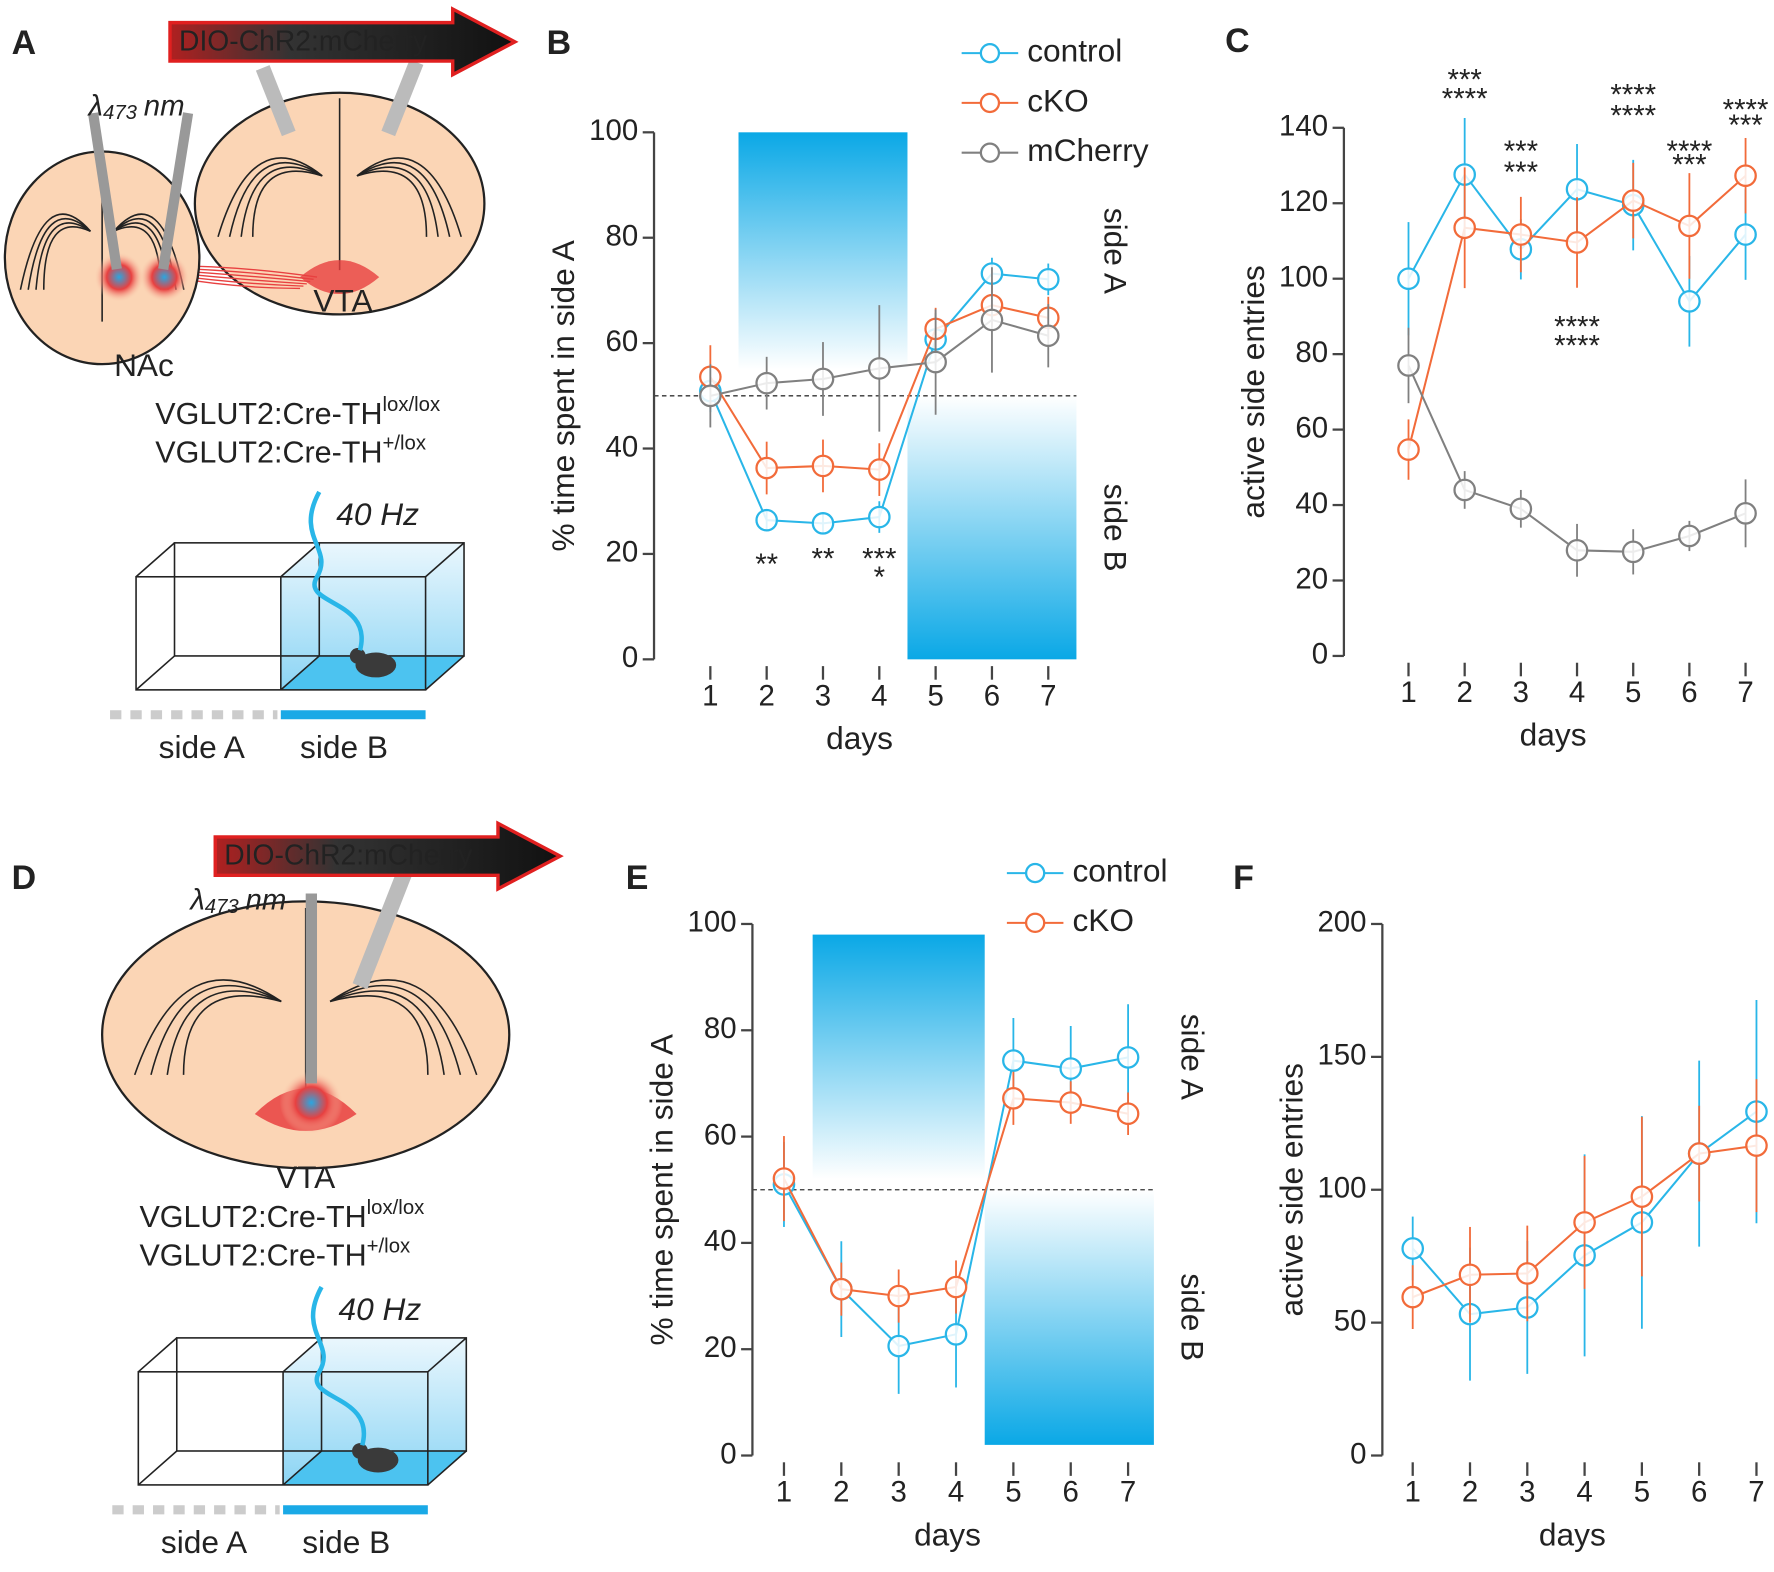 The height and width of the screenshot is (1572, 1774). I want to click on region-name: NAc, so click(144, 365).